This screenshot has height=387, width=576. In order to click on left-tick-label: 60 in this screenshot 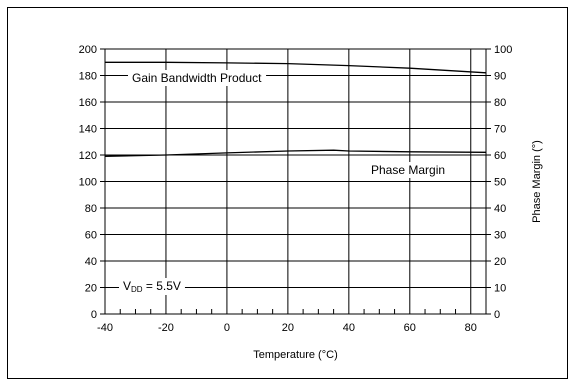, I will do `click(91, 236)`.